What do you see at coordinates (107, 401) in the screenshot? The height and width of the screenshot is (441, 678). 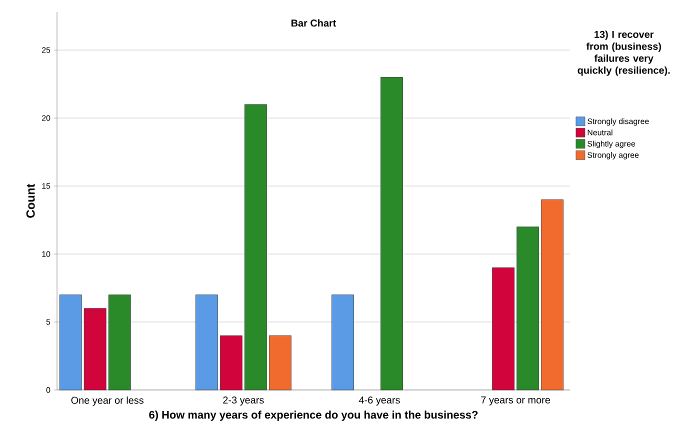 I see `x-tick-label: One year or less` at bounding box center [107, 401].